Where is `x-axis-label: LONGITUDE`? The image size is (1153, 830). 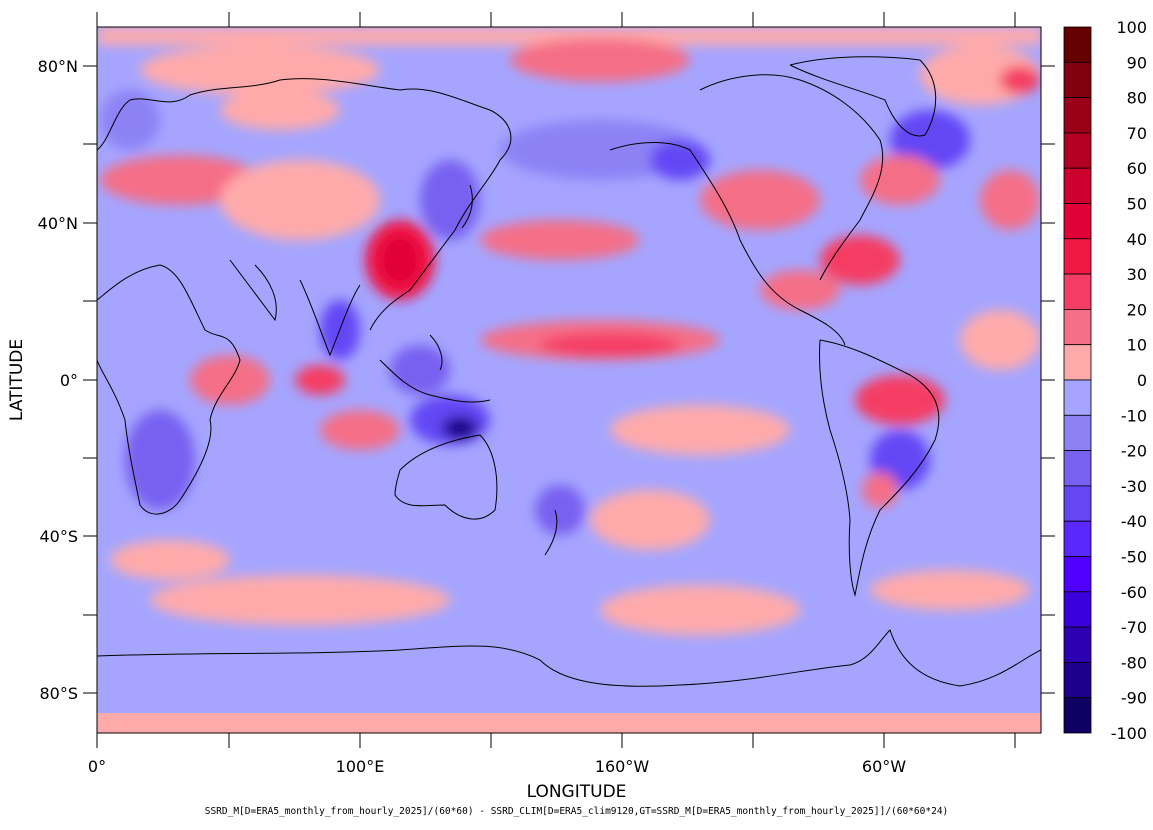
x-axis-label: LONGITUDE is located at coordinates (576, 792).